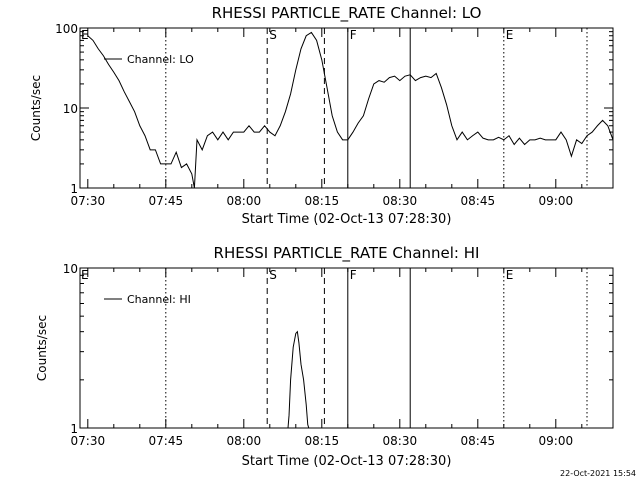  I want to click on legend-label: Channel: LO, so click(160, 59).